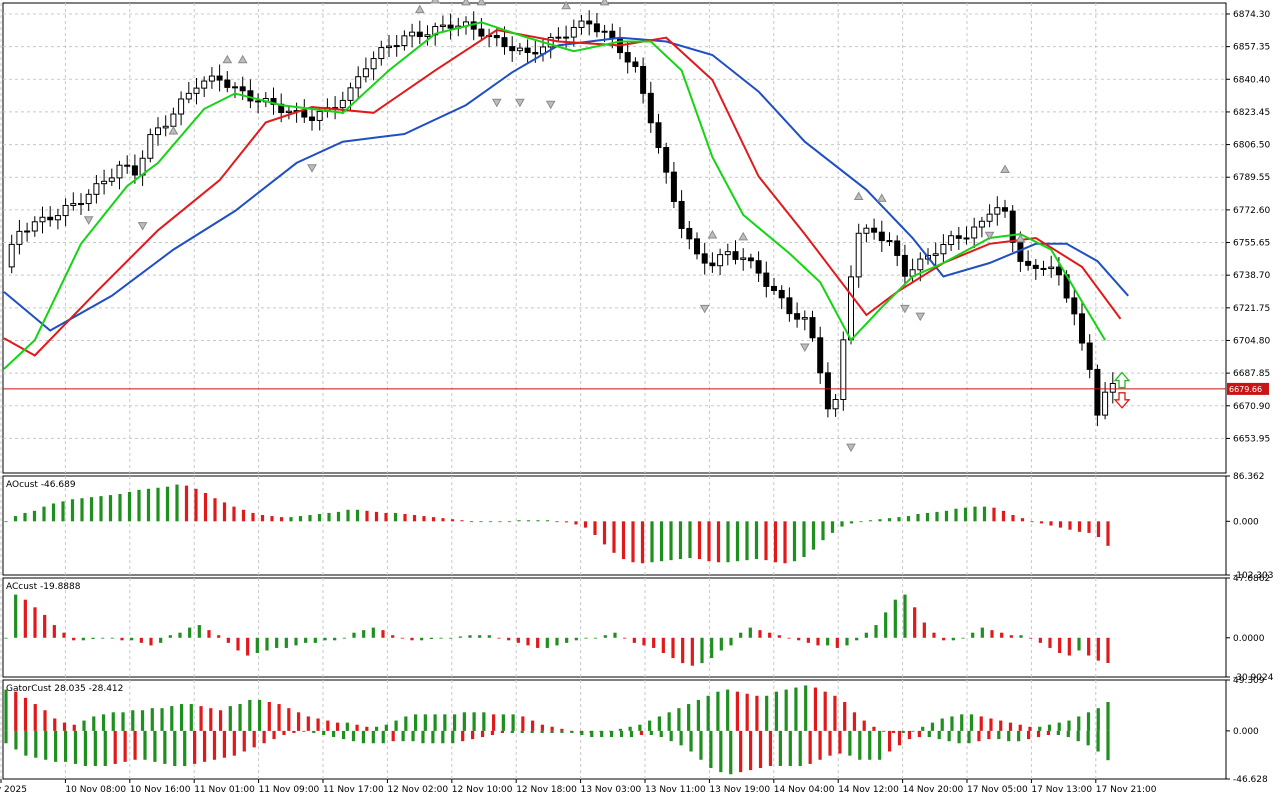 This screenshot has width=1280, height=804. Describe the element at coordinates (868, 790) in the screenshot. I see `x-tick-label: 14 Nov 12:00` at that location.